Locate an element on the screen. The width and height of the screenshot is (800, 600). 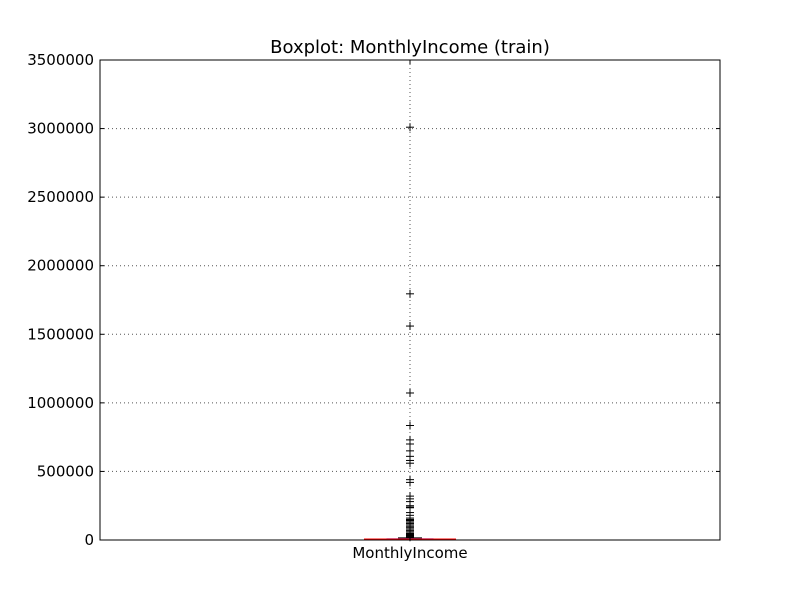
y-tick-label: 1500000 is located at coordinates (60, 334).